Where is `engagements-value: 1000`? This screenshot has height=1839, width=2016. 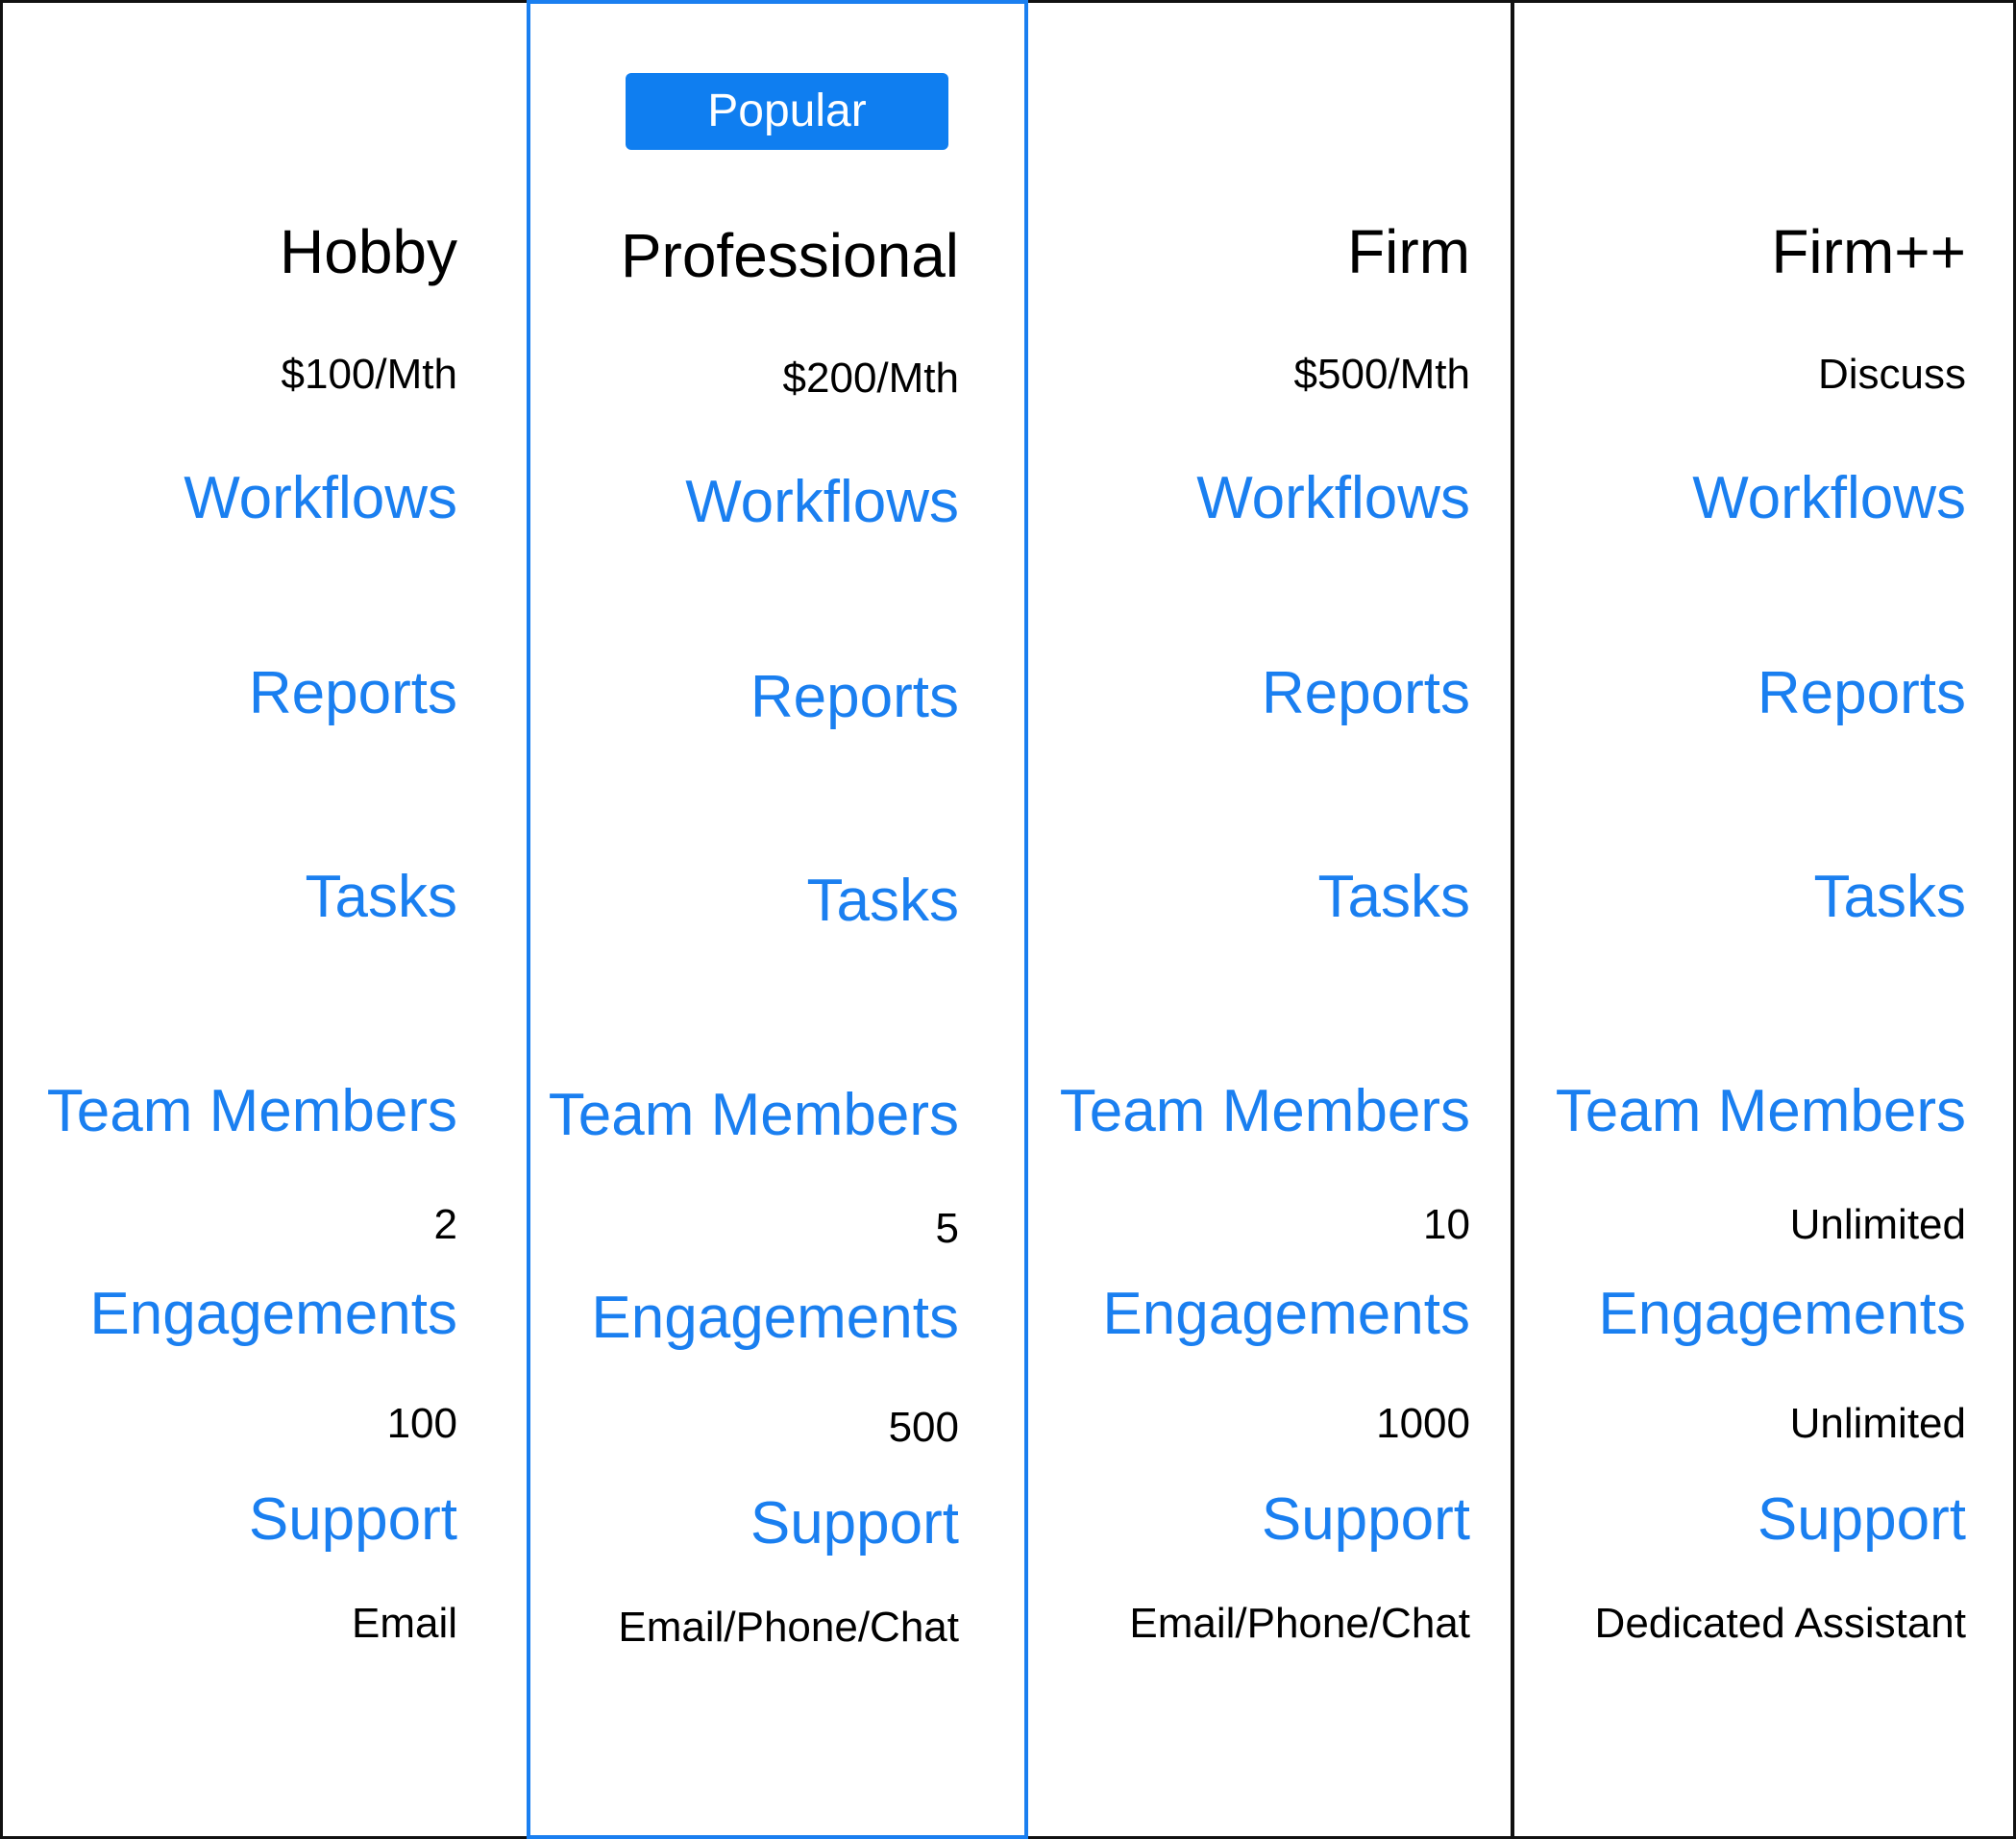 engagements-value: 1000 is located at coordinates (1423, 1423).